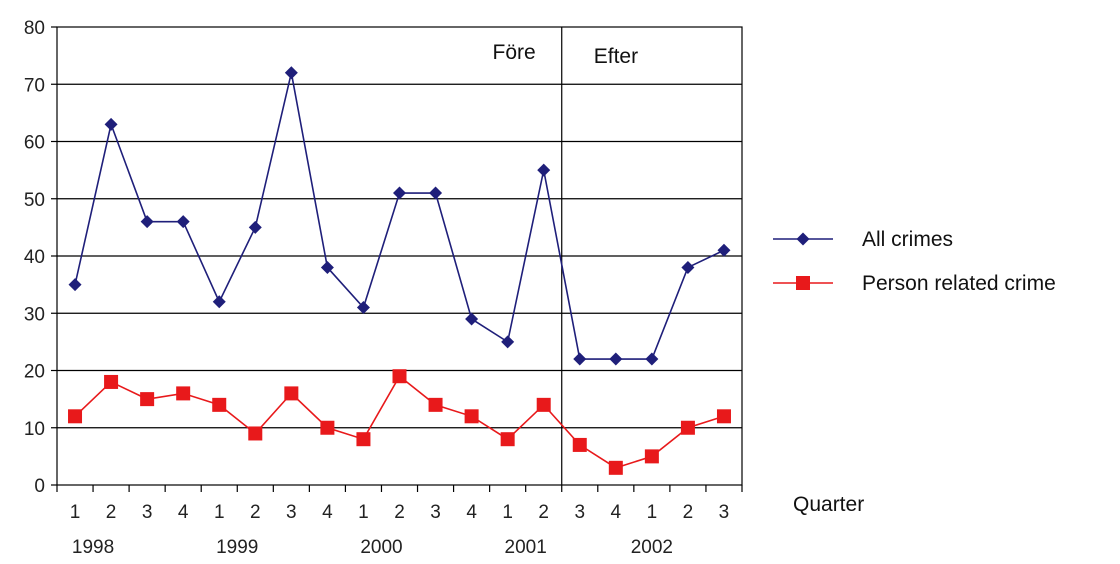  I want to click on x-axis-label: Quarter, so click(828, 504).